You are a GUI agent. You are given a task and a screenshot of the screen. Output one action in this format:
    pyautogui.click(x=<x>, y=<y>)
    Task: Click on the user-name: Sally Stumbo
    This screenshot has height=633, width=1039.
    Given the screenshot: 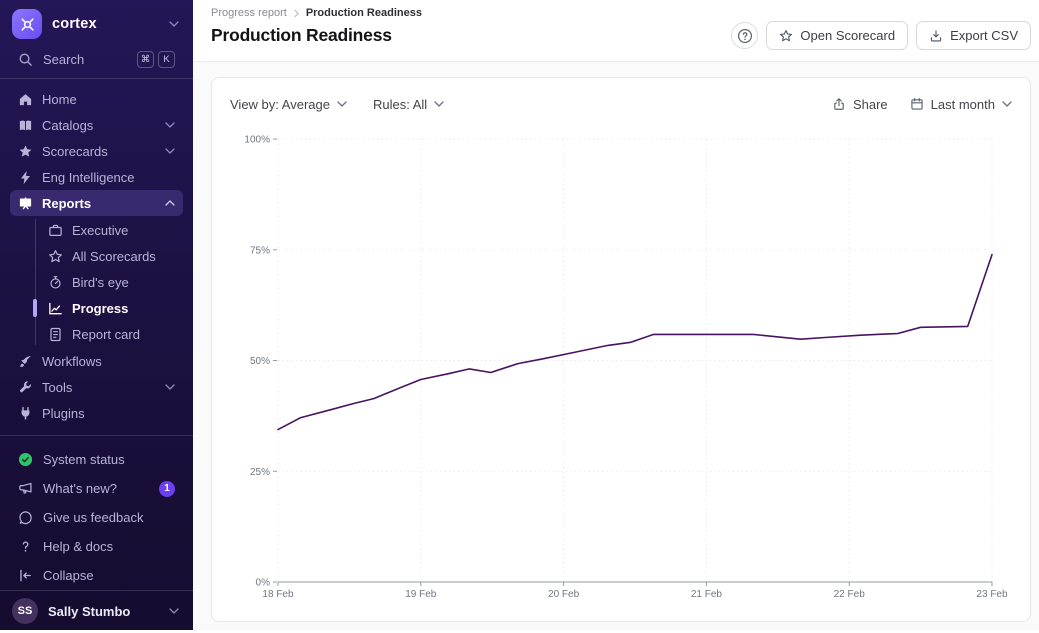 What is the action you would take?
    pyautogui.click(x=89, y=611)
    